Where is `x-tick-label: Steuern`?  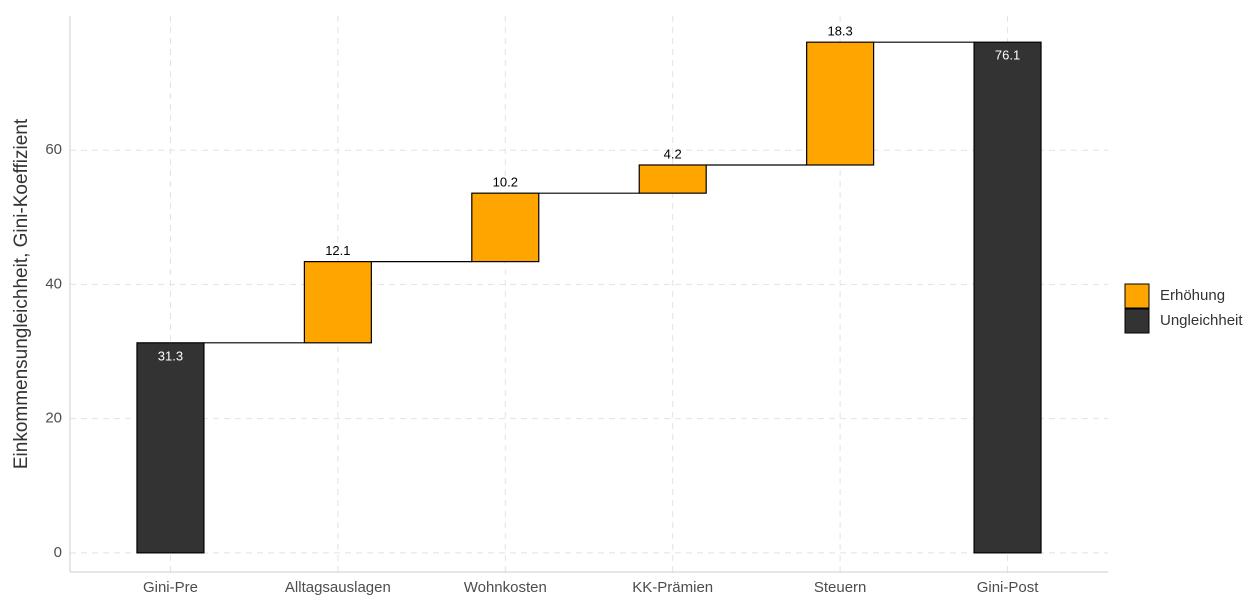 x-tick-label: Steuern is located at coordinates (840, 587).